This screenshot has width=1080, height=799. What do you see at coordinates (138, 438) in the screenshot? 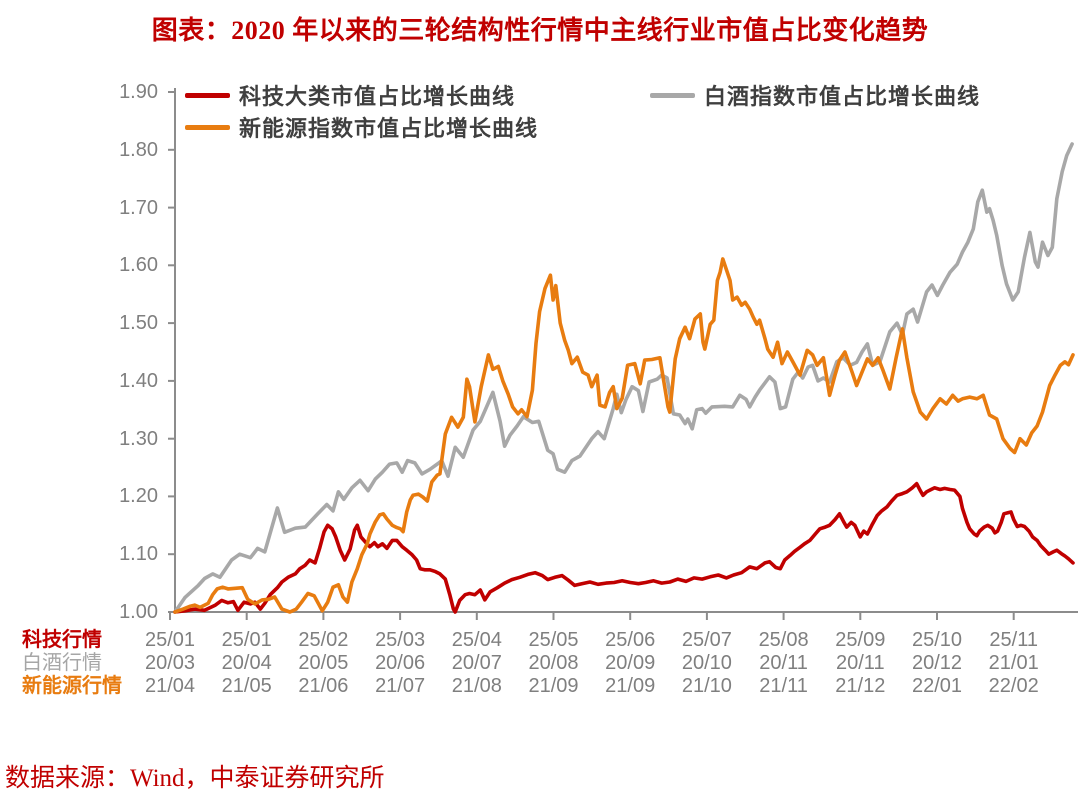
I see `y-tick-label: 1.30` at bounding box center [138, 438].